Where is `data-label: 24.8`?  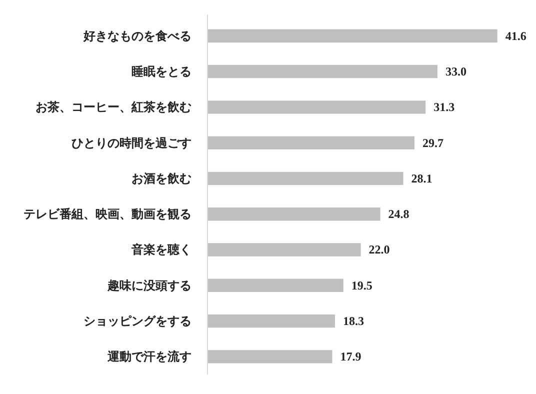 data-label: 24.8 is located at coordinates (399, 214).